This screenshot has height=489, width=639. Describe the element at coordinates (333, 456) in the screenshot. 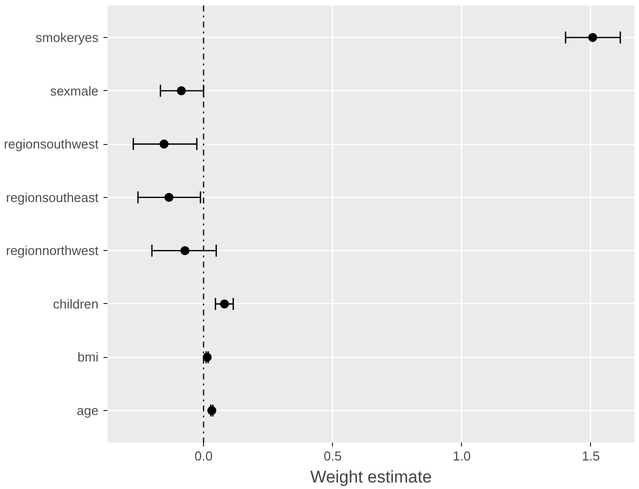

I see `x-tick-label: 0.5` at that location.